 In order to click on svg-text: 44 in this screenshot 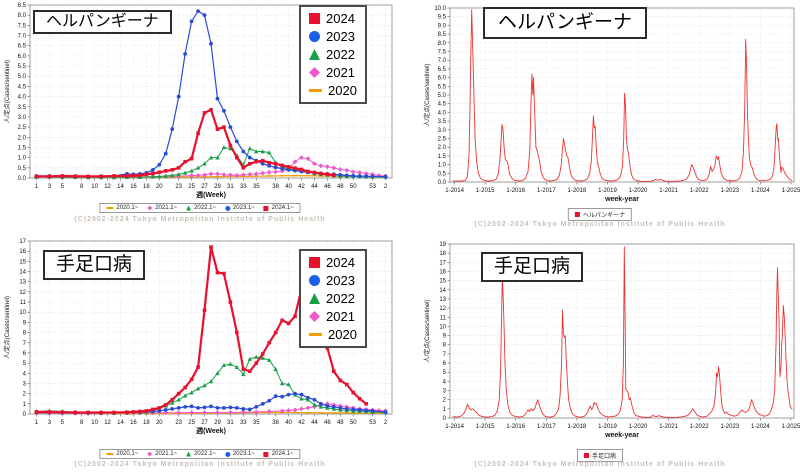, I will do `click(314, 187)`.